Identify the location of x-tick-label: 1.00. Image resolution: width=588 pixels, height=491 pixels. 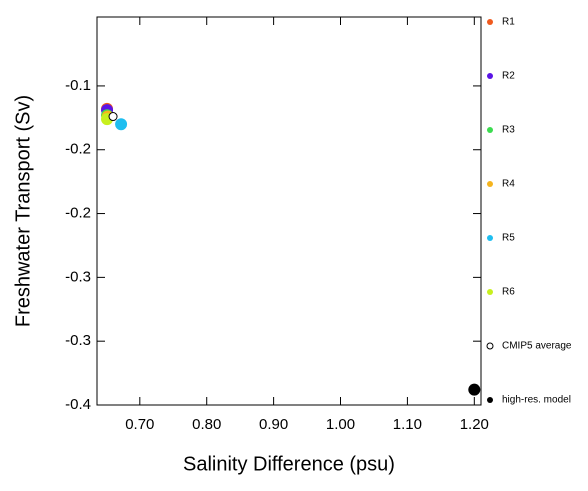
(340, 424).